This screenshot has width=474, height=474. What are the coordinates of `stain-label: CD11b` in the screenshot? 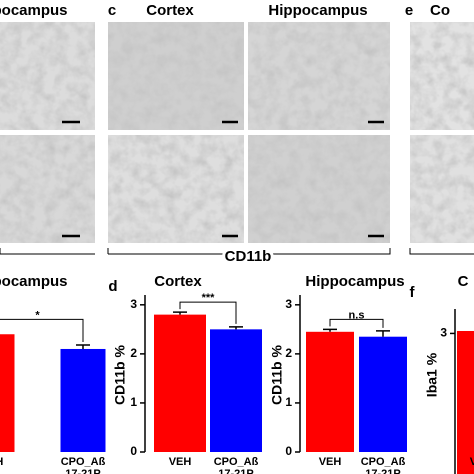 It's located at (248, 256).